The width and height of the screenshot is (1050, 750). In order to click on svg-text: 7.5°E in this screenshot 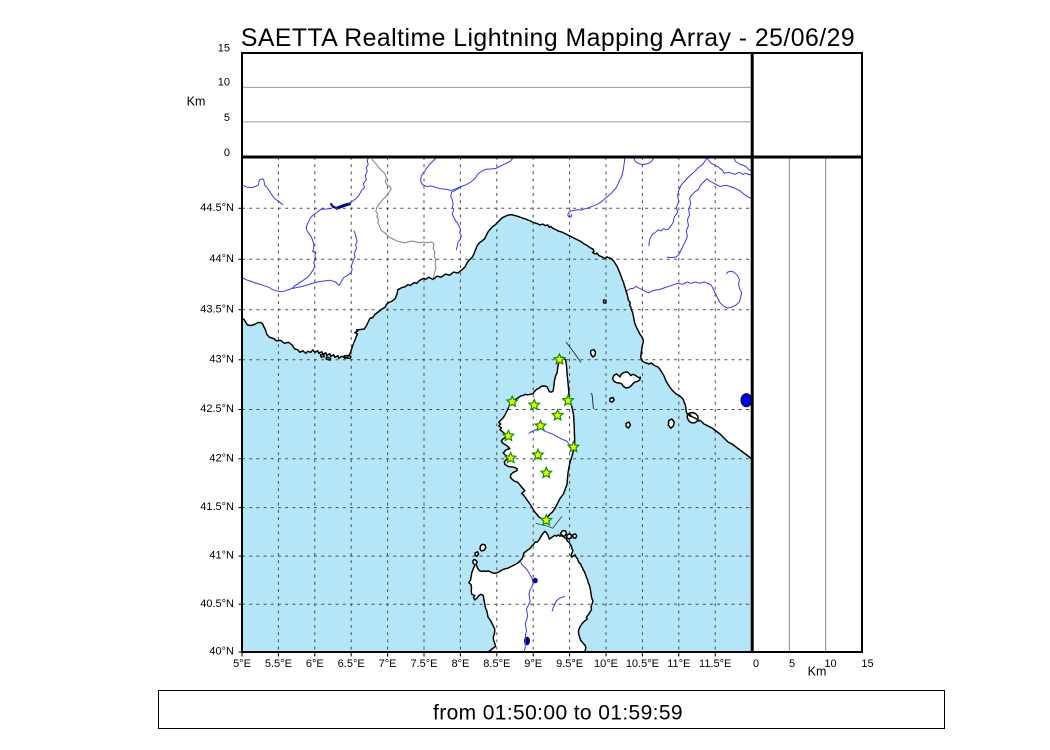, I will do `click(423, 664)`.